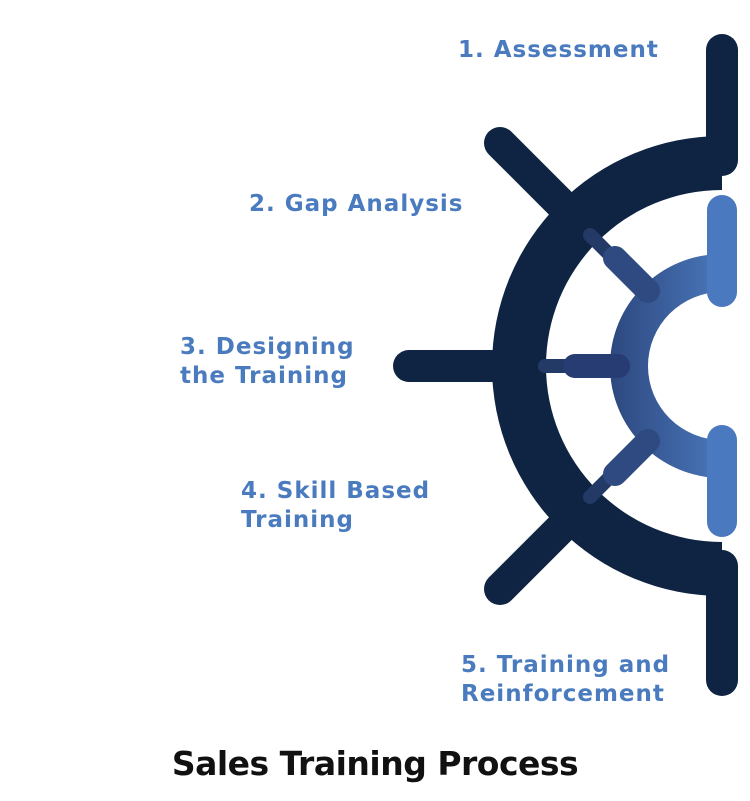  Describe the element at coordinates (267, 362) in the screenshot. I see `step-3-designing-the-training: 3. Designing the Training` at that location.